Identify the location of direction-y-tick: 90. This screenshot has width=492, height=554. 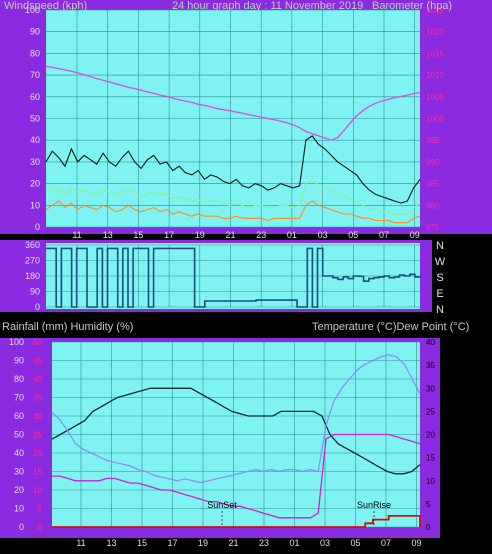
(35, 292).